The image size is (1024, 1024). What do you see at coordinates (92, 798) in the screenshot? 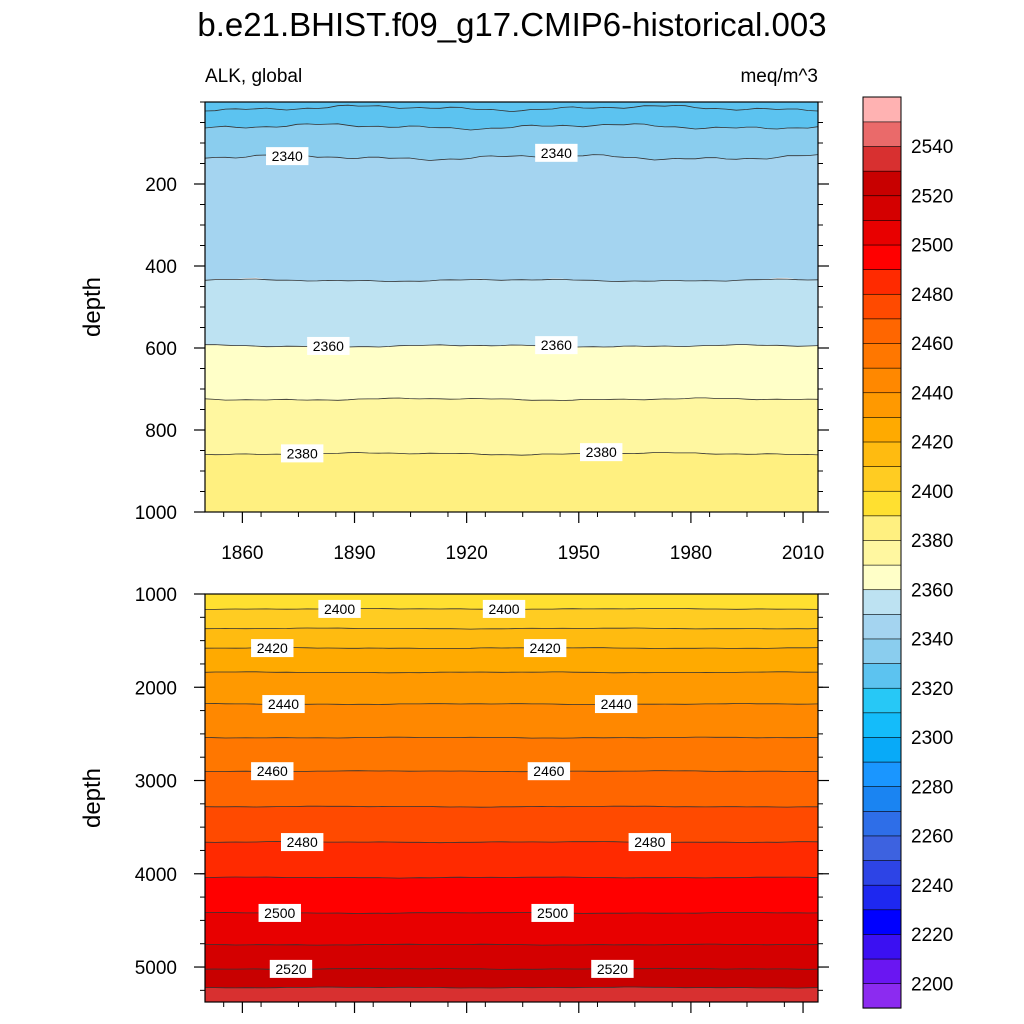
I see `y-axis-label: depth` at bounding box center [92, 798].